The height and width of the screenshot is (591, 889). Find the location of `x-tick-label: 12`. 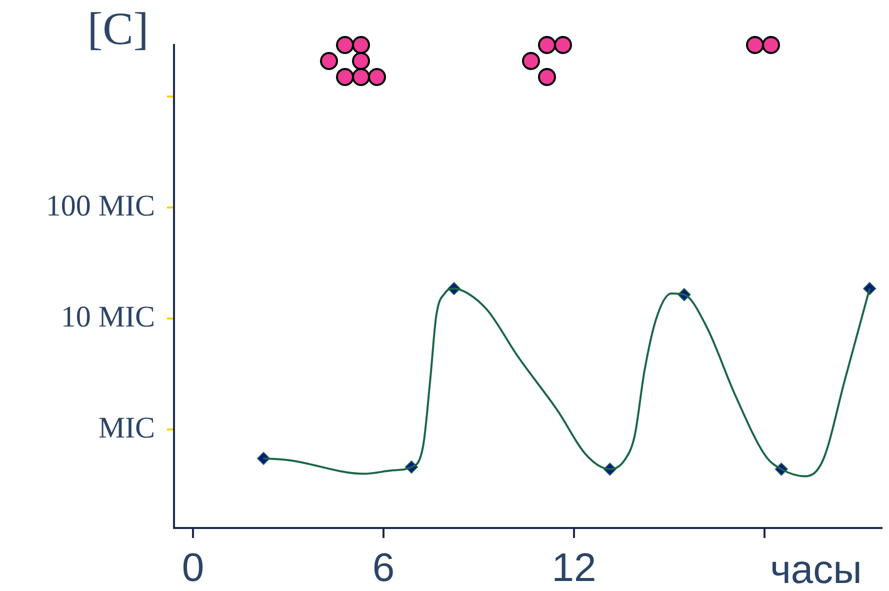

x-tick-label: 12 is located at coordinates (574, 568).